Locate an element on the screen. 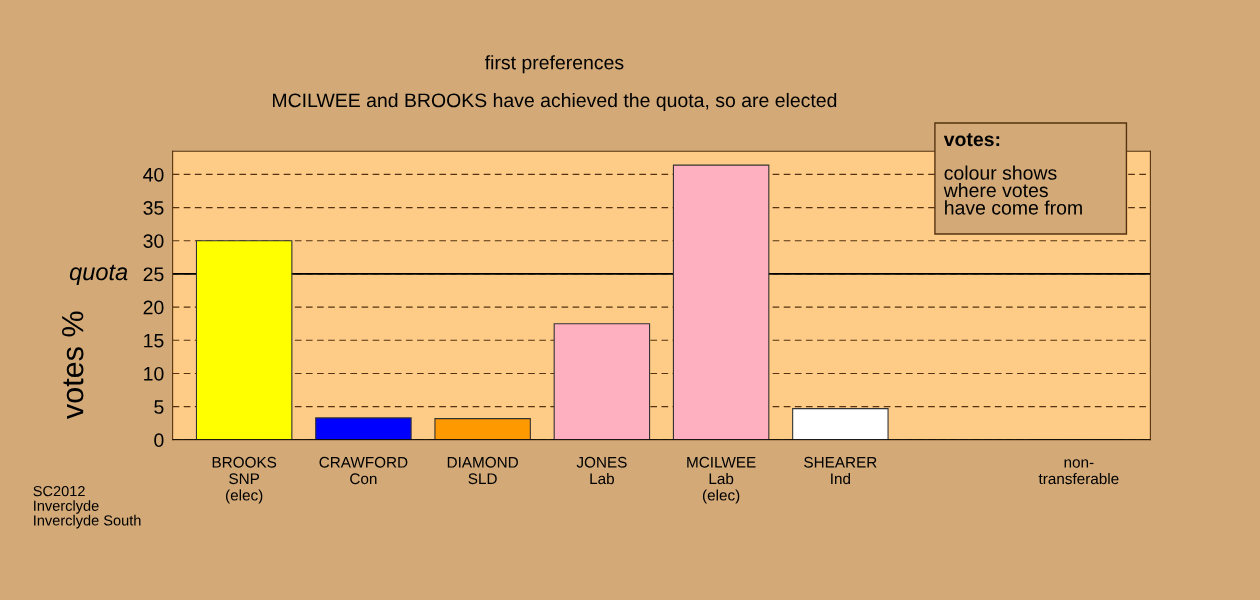  chart-title: first preferences is located at coordinates (554, 64).